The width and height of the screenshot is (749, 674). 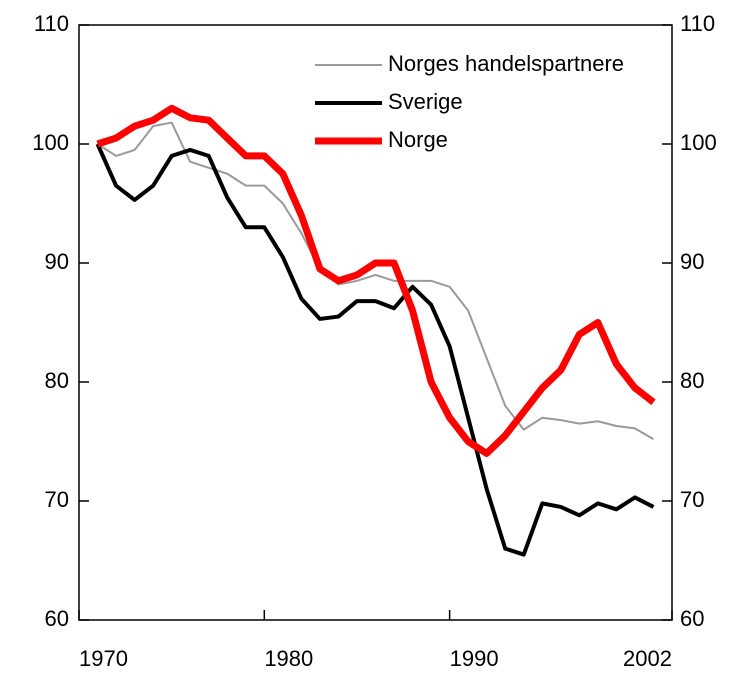 What do you see at coordinates (506, 63) in the screenshot?
I see `legend-label: Norges handelspartnere` at bounding box center [506, 63].